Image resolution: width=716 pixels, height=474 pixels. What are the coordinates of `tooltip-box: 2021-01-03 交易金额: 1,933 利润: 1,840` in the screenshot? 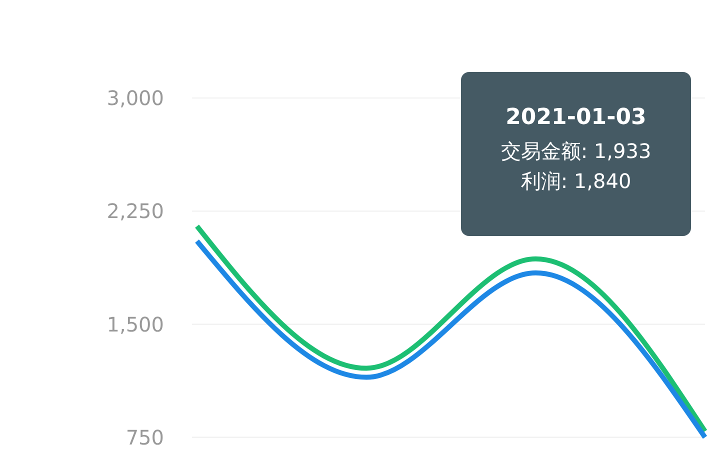 It's located at (576, 154).